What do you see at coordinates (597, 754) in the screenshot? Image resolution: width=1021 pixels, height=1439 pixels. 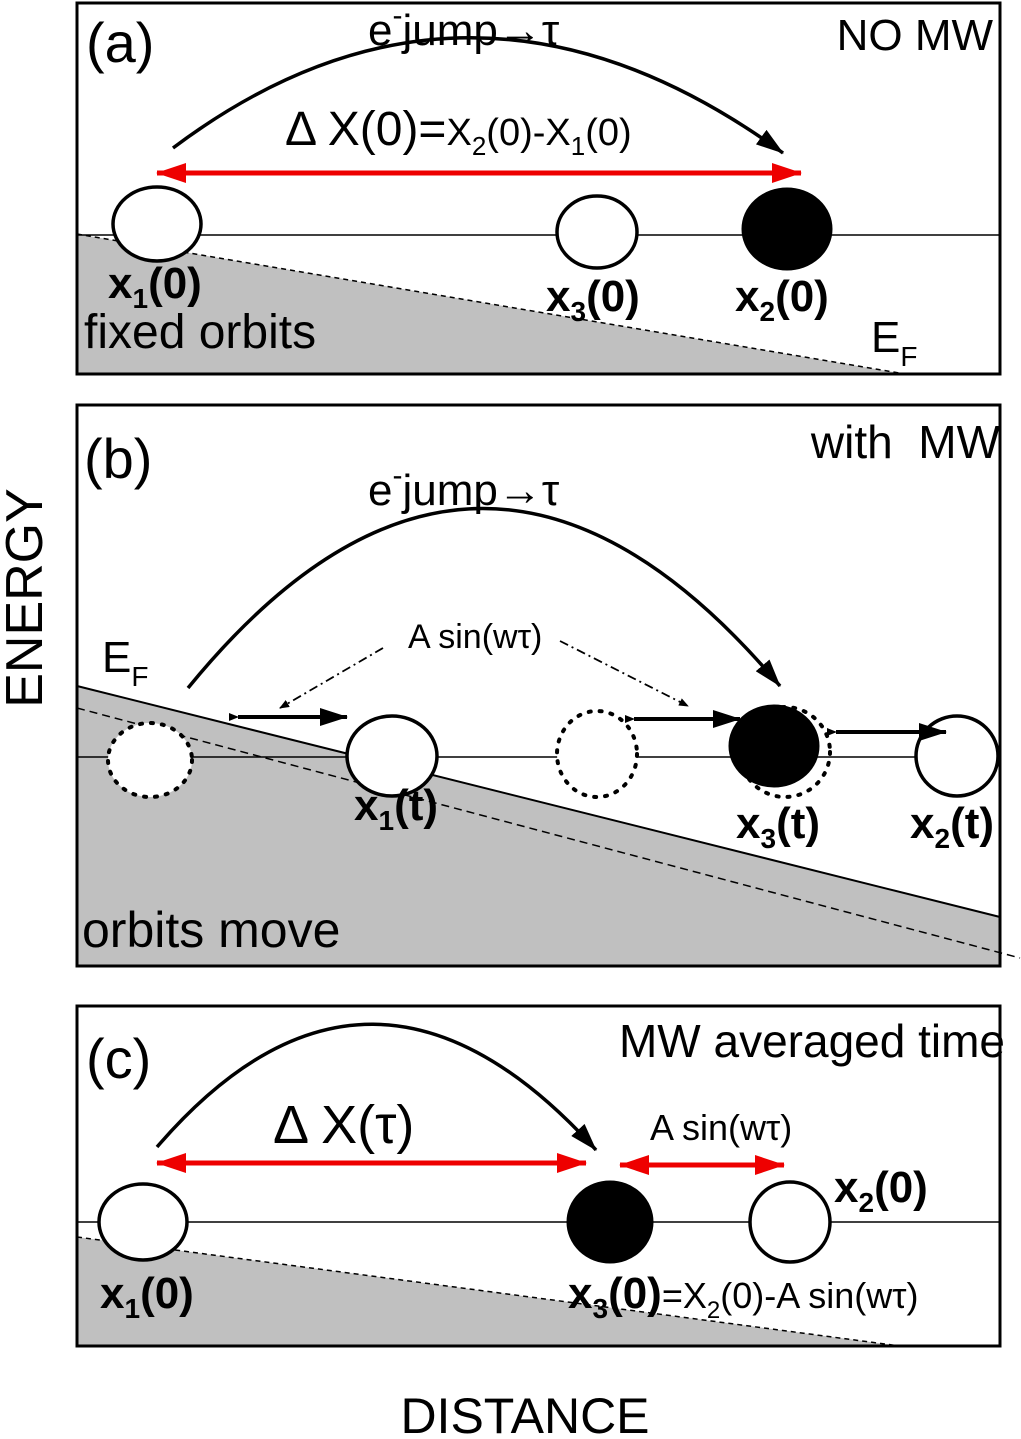 I see `orbit-x3-past` at bounding box center [597, 754].